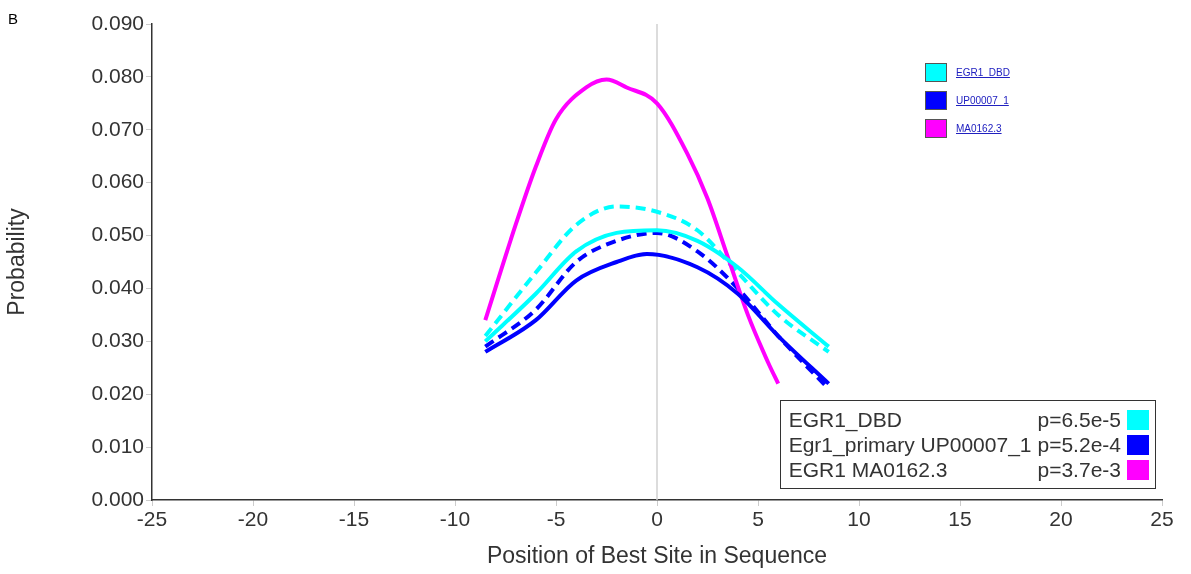 The width and height of the screenshot is (1191, 574). What do you see at coordinates (253, 519) in the screenshot?
I see `x-tick-label: -20` at bounding box center [253, 519].